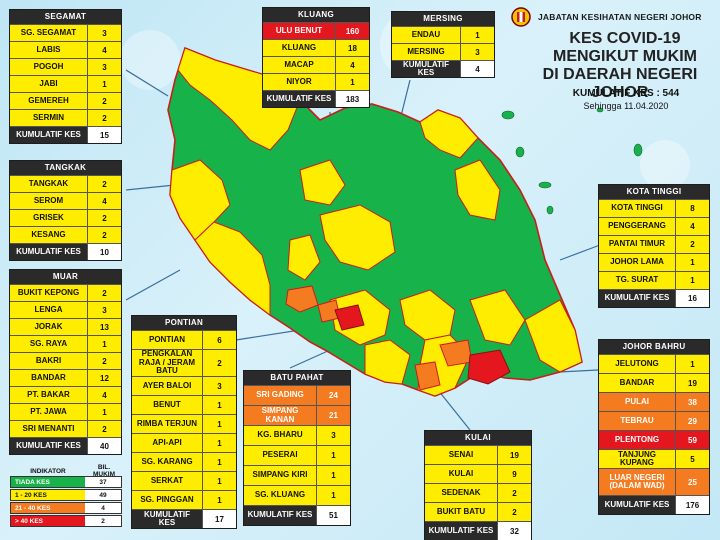 The width and height of the screenshot is (720, 540). I want to click on mukim-name: SRI GADING, so click(280, 395).